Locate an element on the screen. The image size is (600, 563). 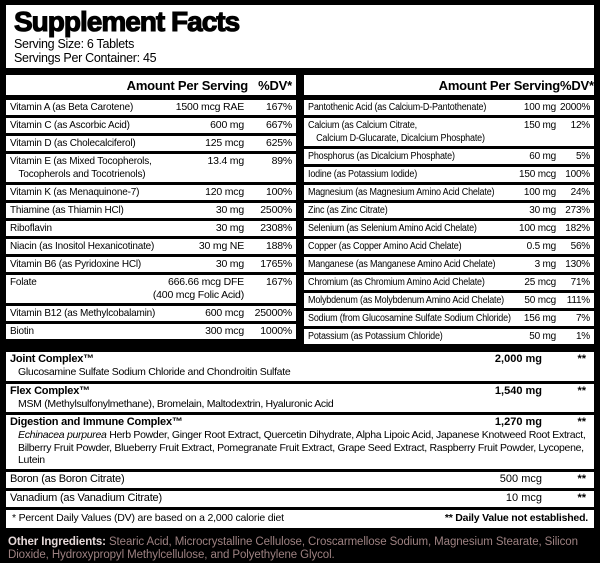
complex-name: Digestion and Immune Complex™ is located at coordinates (96, 422).